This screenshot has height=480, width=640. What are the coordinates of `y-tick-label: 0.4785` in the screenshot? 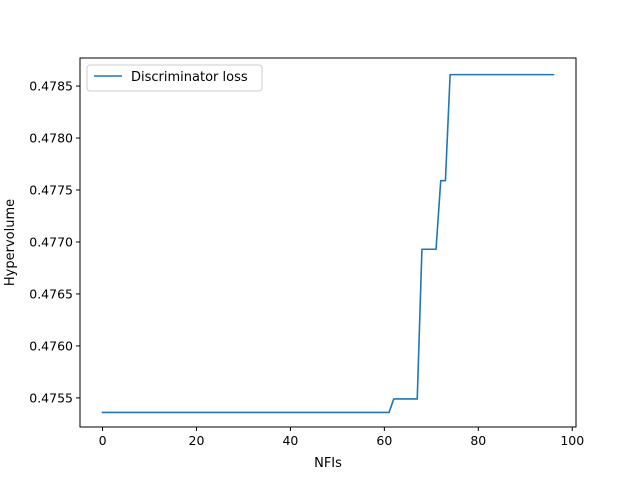 It's located at (51, 86).